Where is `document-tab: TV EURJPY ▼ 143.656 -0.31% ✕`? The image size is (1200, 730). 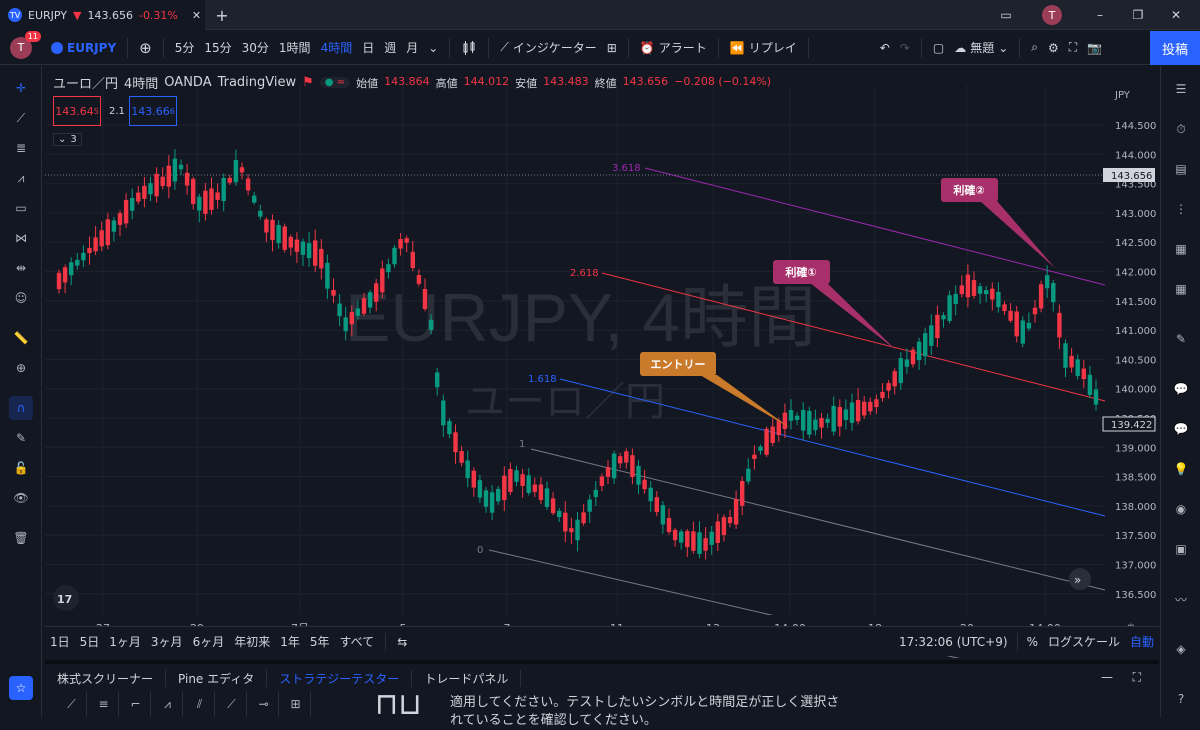 document-tab: TV EURJPY ▼ 143.656 -0.31% ✕ is located at coordinates (102, 15).